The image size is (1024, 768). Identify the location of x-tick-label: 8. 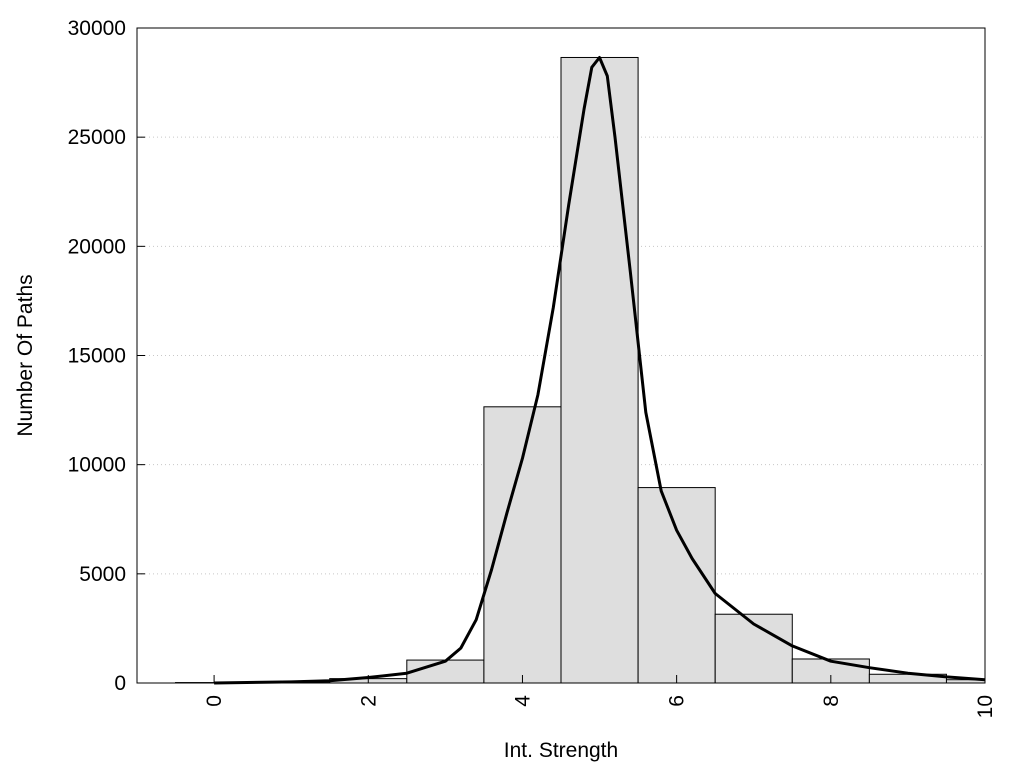
(831, 701).